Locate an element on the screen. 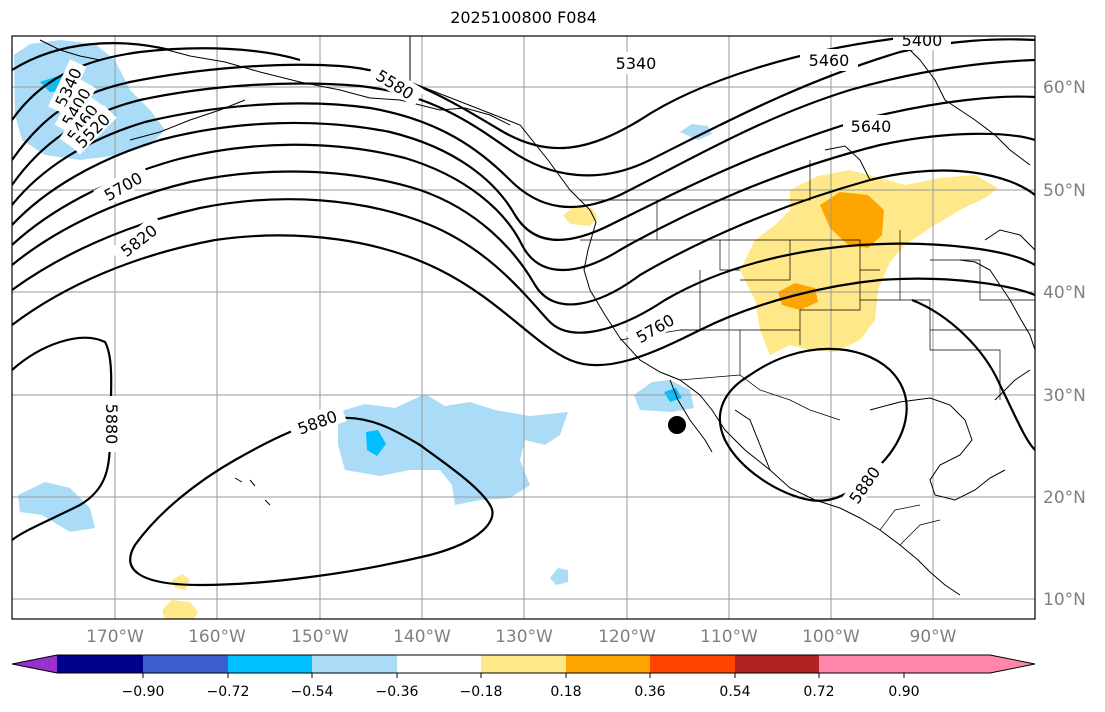 This screenshot has width=1105, height=712. colorbar-tick-label: −0.90 is located at coordinates (143, 692).